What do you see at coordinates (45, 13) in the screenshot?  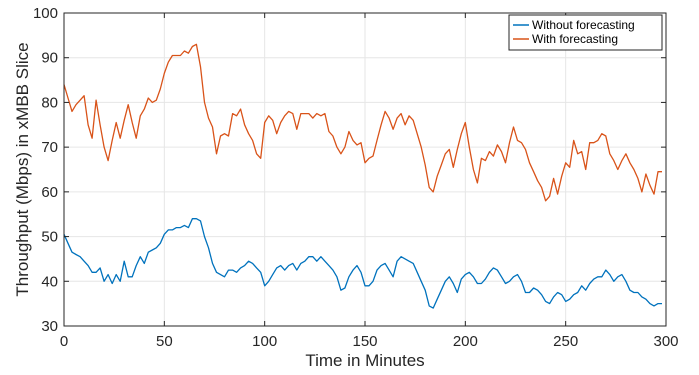 I see `y-tick-label: 100` at bounding box center [45, 13].